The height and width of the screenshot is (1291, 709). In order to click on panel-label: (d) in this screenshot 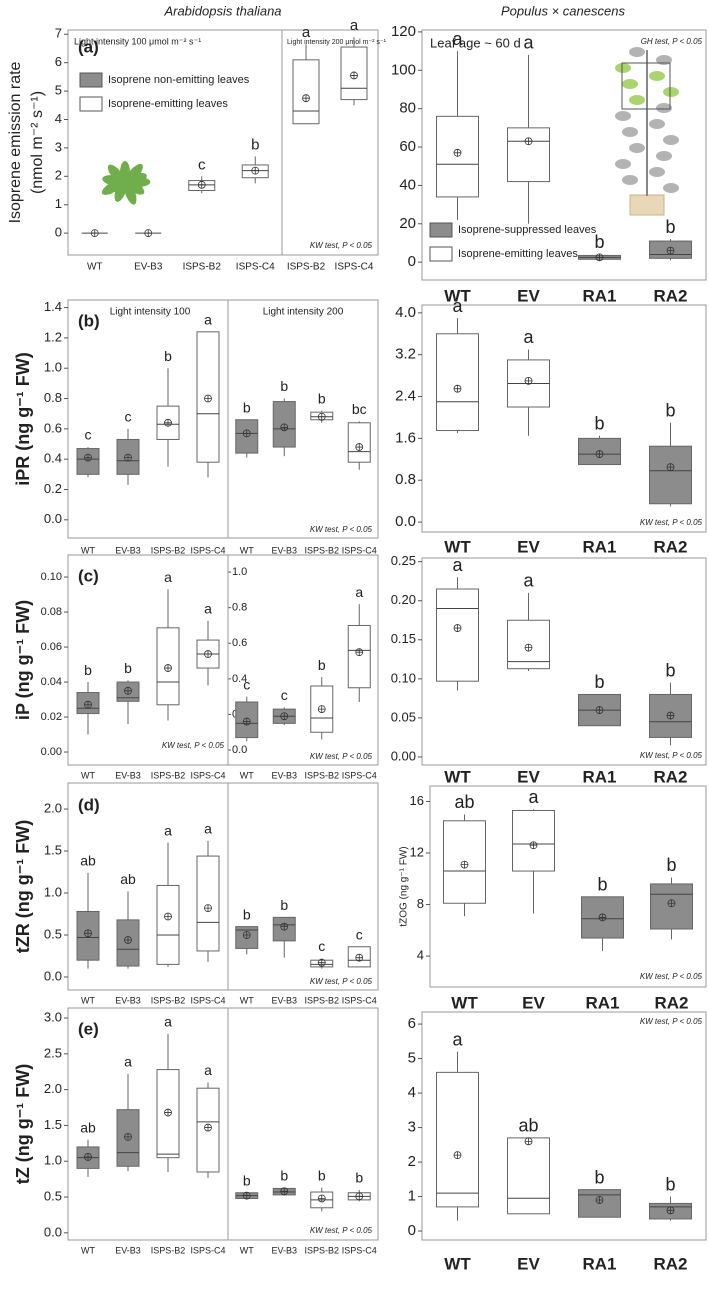, I will do `click(89, 804)`.